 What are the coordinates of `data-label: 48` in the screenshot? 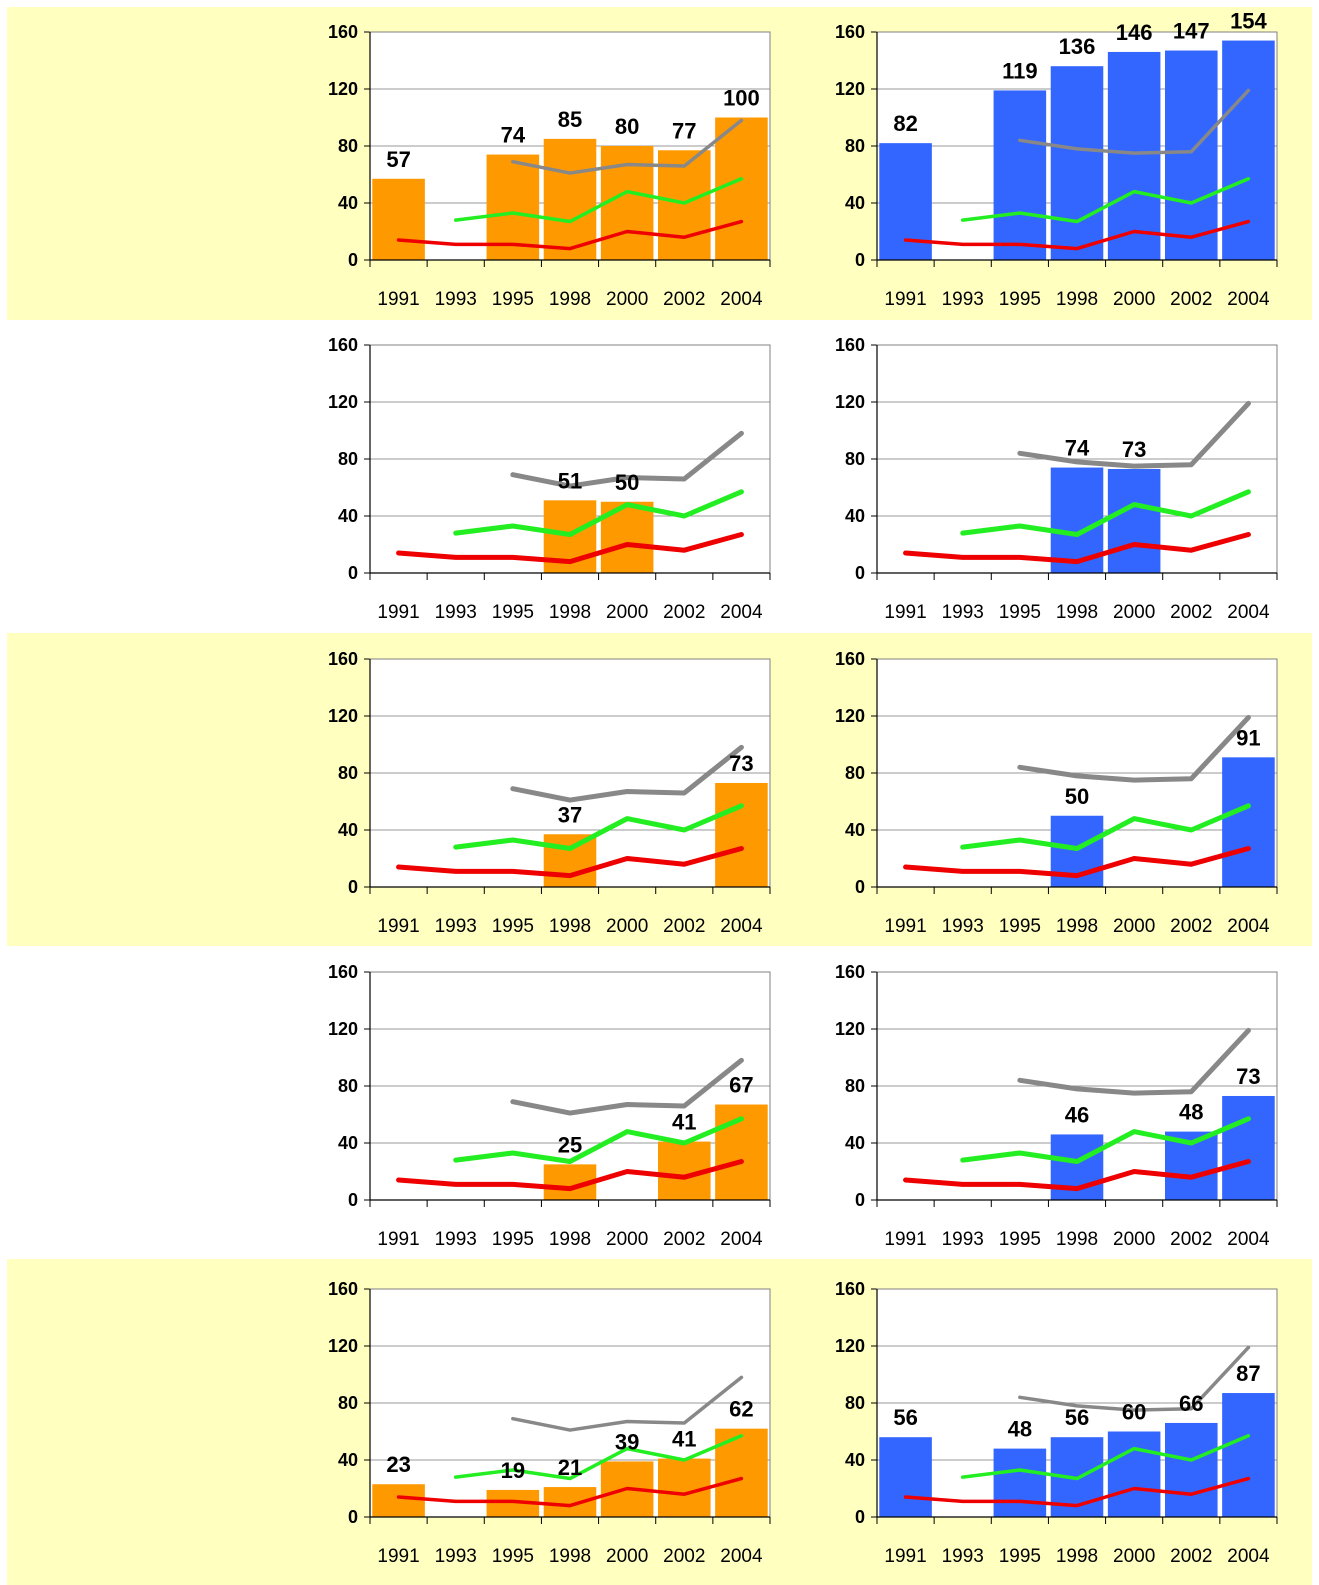 It's located at (1191, 1112).